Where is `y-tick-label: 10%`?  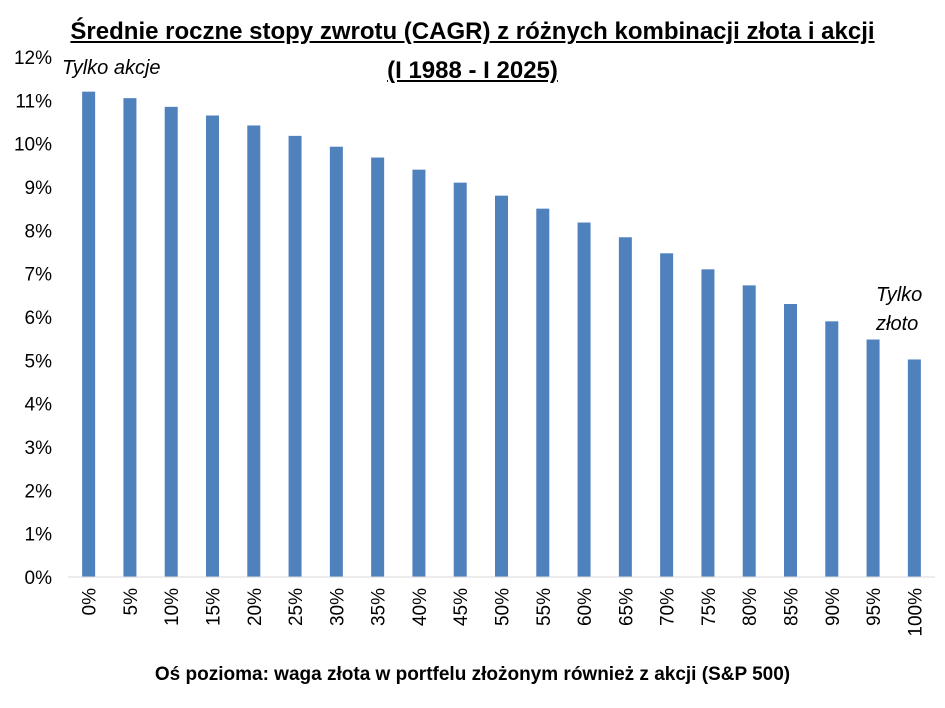
y-tick-label: 10% is located at coordinates (33, 145).